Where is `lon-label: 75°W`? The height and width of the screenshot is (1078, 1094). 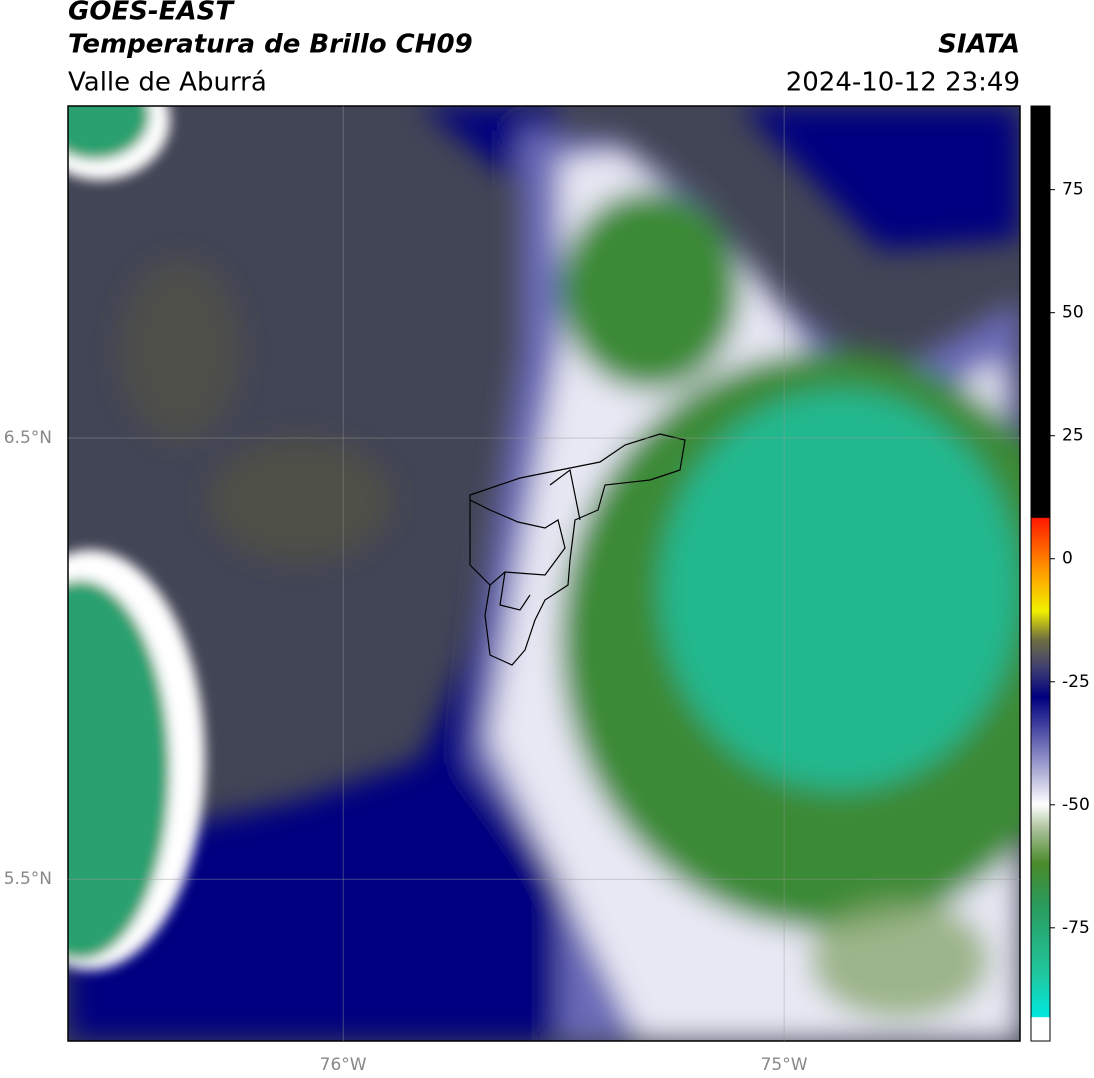
lon-label: 75°W is located at coordinates (784, 1065).